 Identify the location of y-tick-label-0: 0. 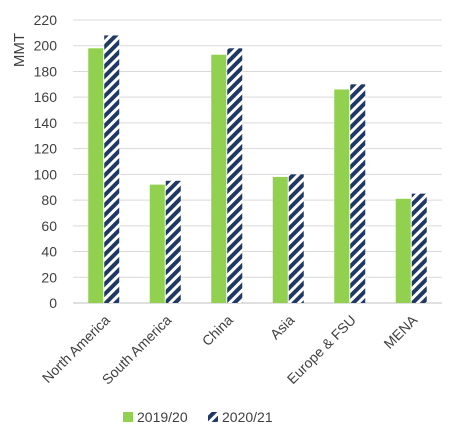
(53, 303).